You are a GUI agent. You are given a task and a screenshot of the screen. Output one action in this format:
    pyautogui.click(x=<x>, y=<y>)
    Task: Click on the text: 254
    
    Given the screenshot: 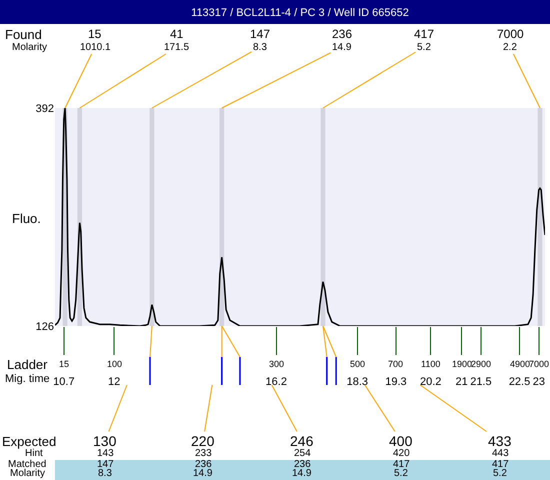 What is the action you would take?
    pyautogui.click(x=303, y=453)
    